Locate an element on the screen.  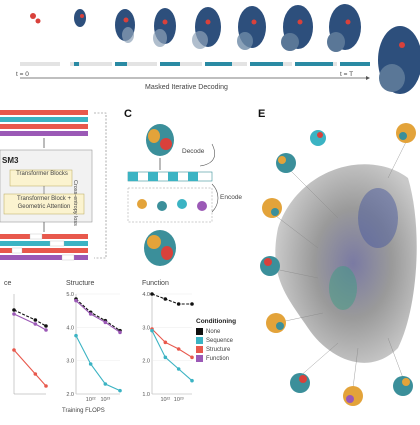
chart-1-xtick-label: 10²³ is located at coordinates (105, 400).